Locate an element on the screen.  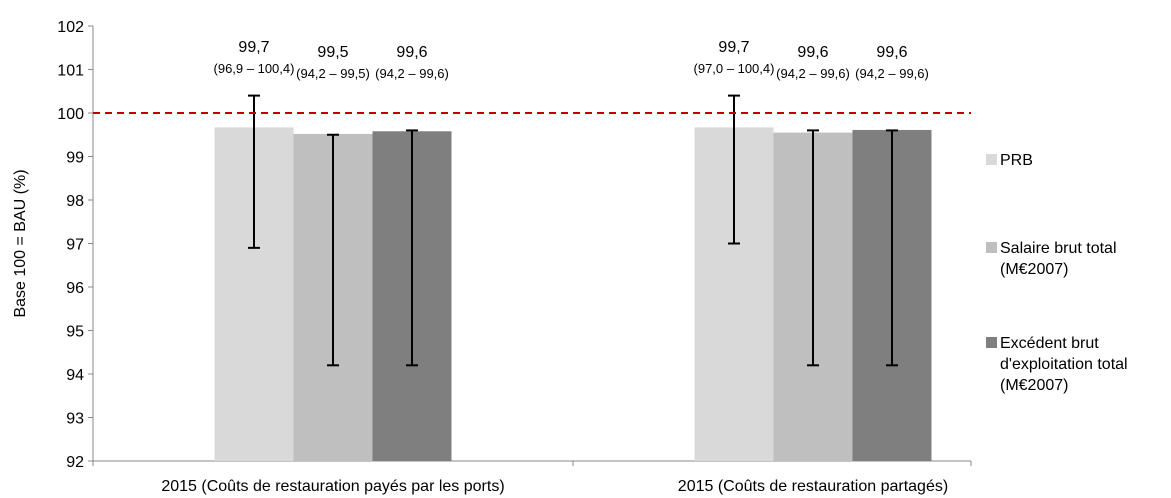
y-tick-label: 94 is located at coordinates (75, 375).